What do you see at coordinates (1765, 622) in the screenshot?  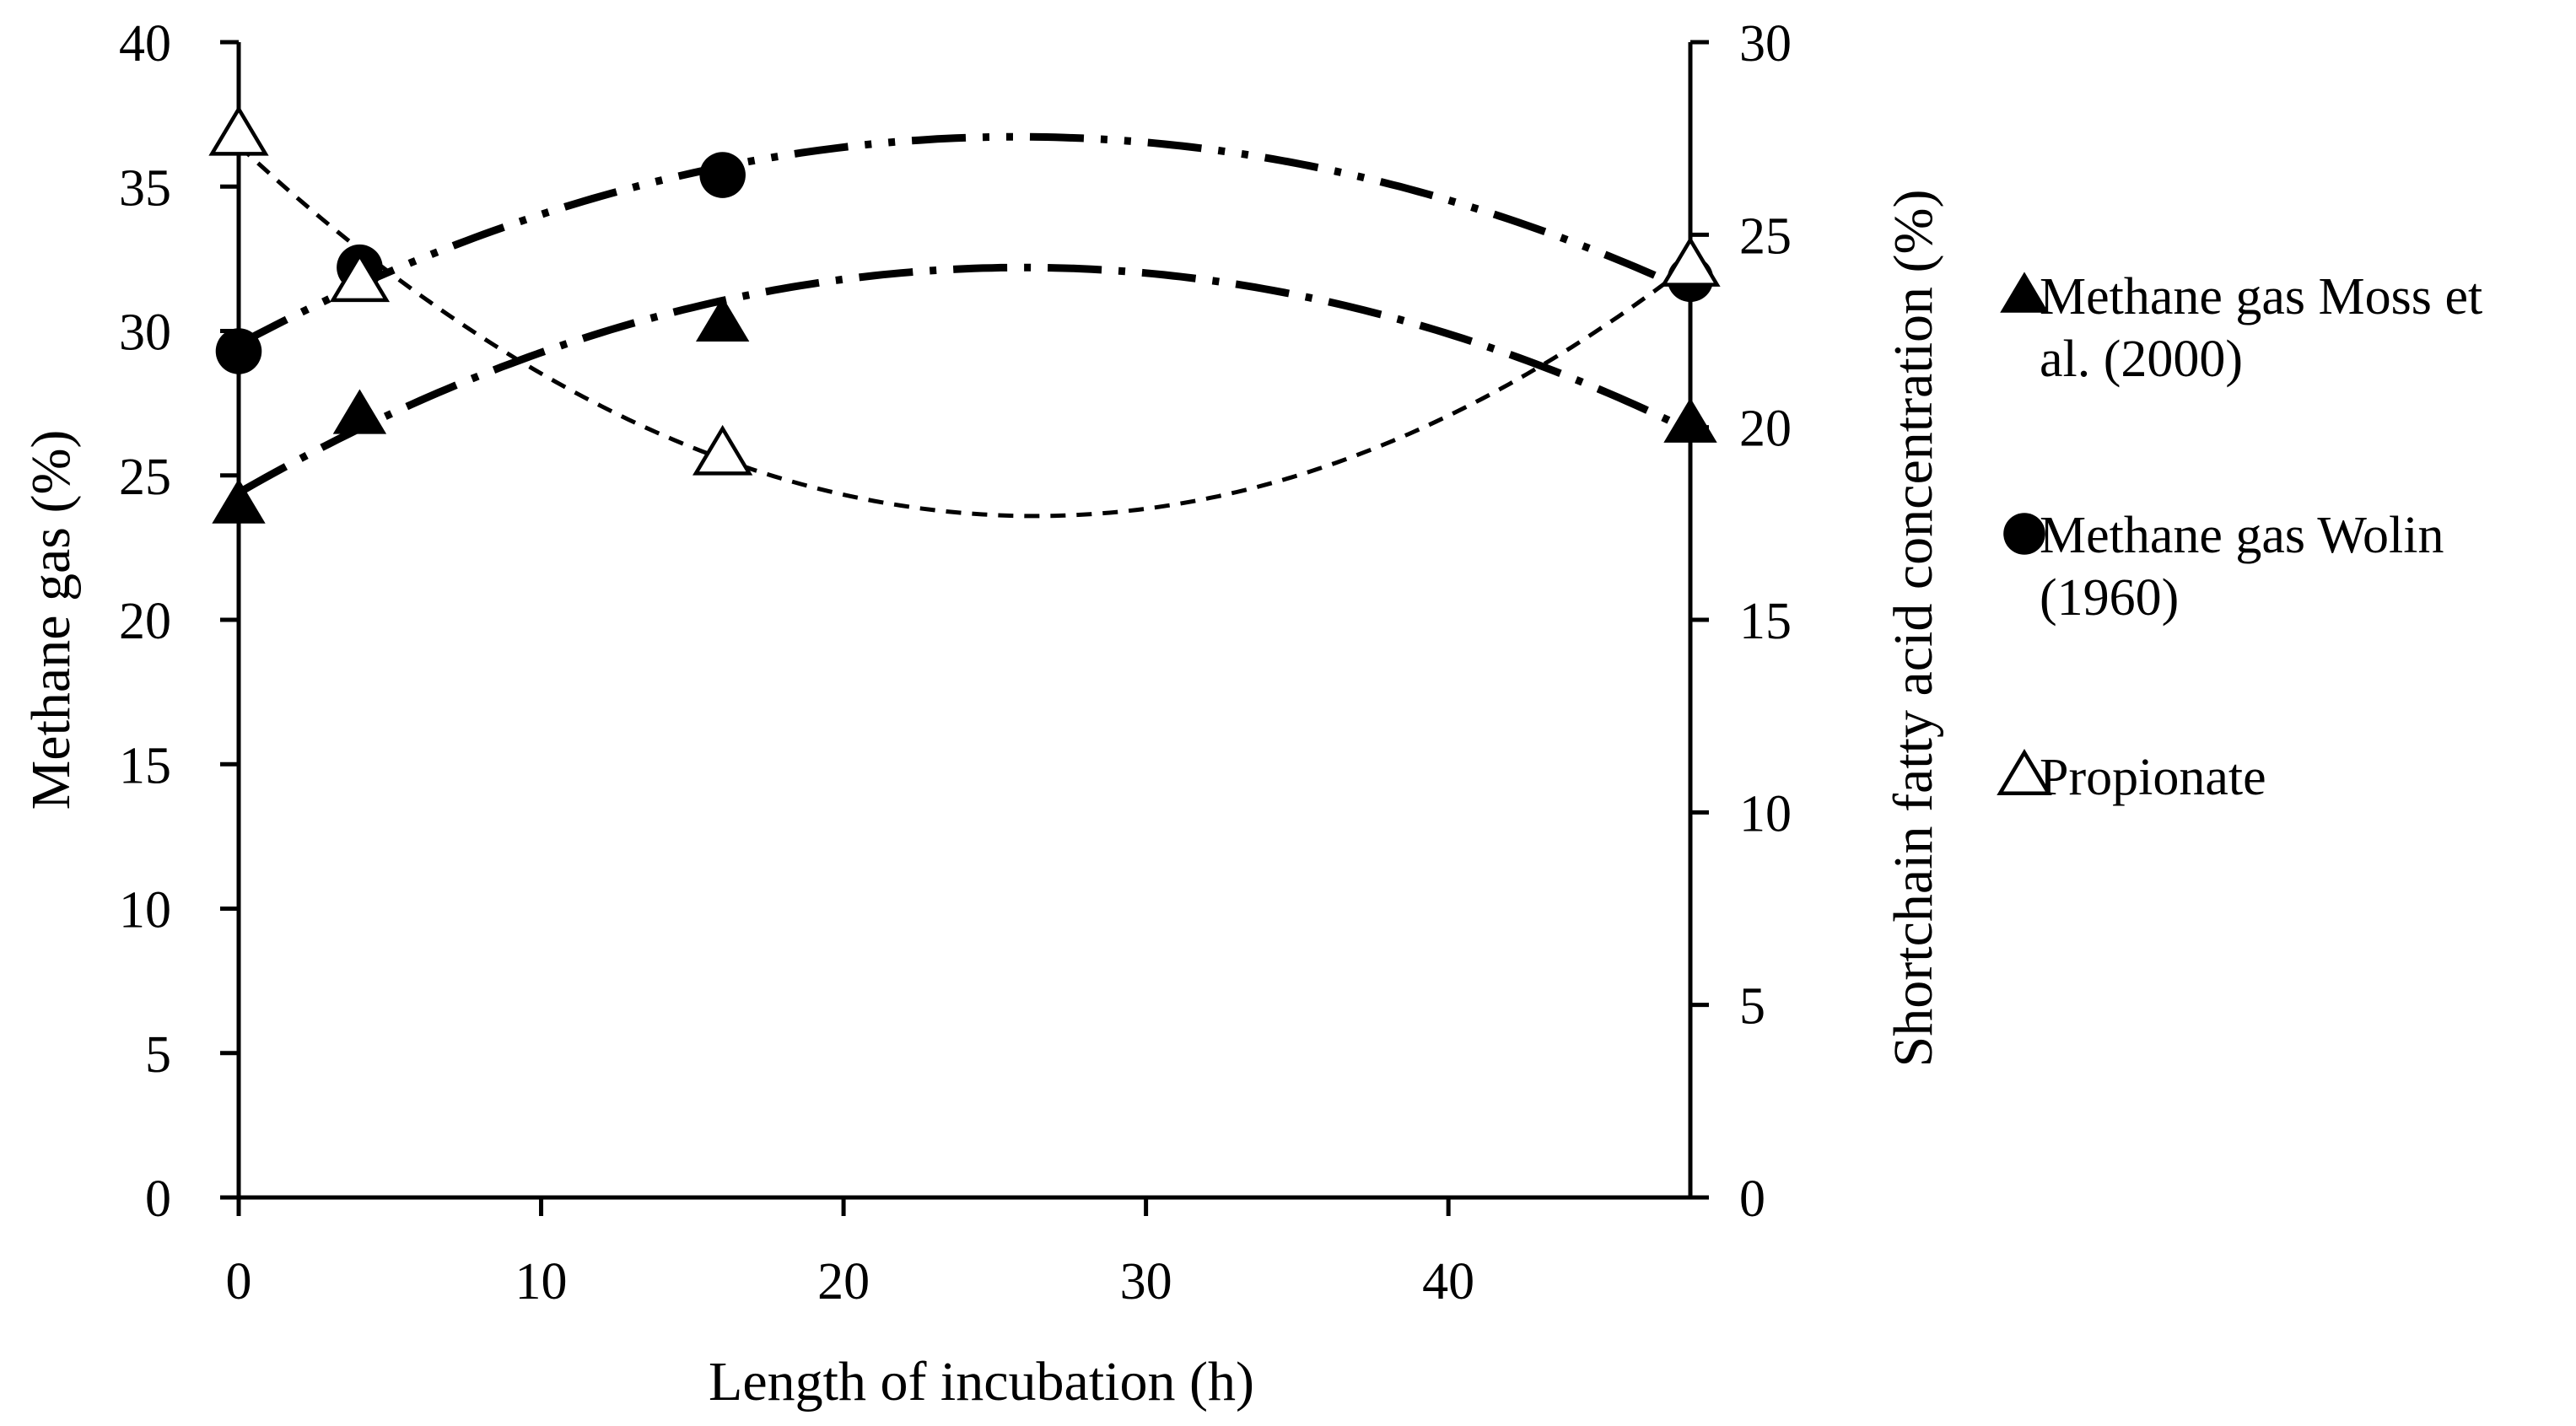 I see `y-right-tick-label: 15` at bounding box center [1765, 622].